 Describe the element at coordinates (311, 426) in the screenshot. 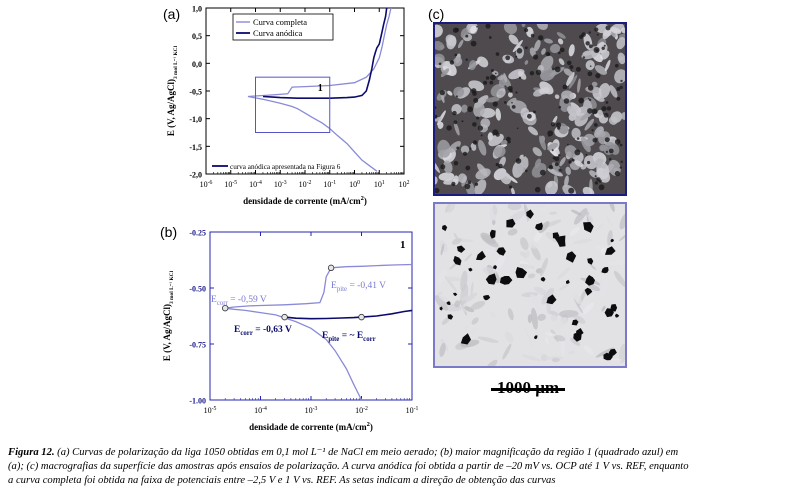

I see `x-axis-label: densidade de corrente (mA/cm2)` at that location.